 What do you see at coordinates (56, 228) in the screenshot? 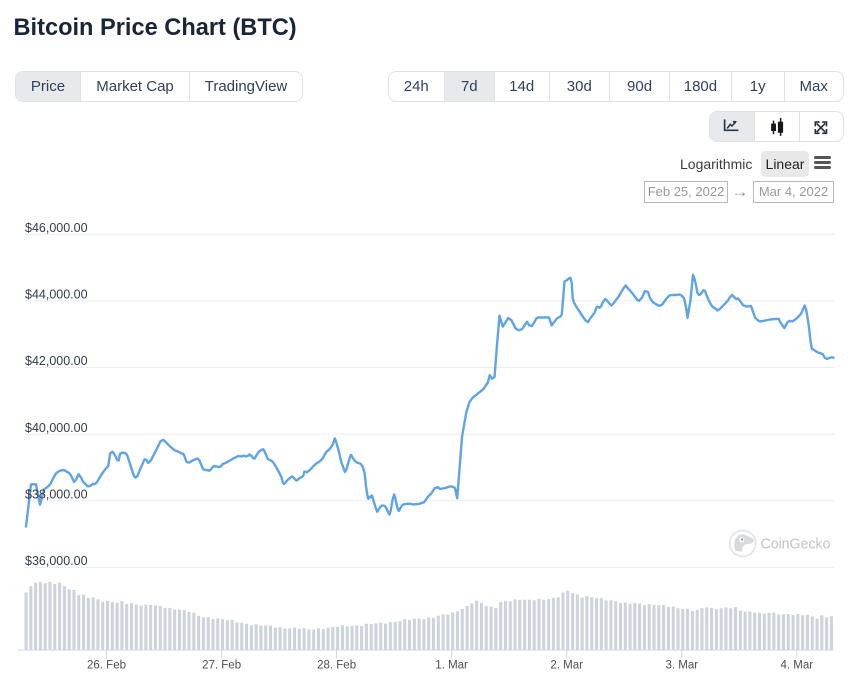
I see `svg-text: $46,000.00` at bounding box center [56, 228].